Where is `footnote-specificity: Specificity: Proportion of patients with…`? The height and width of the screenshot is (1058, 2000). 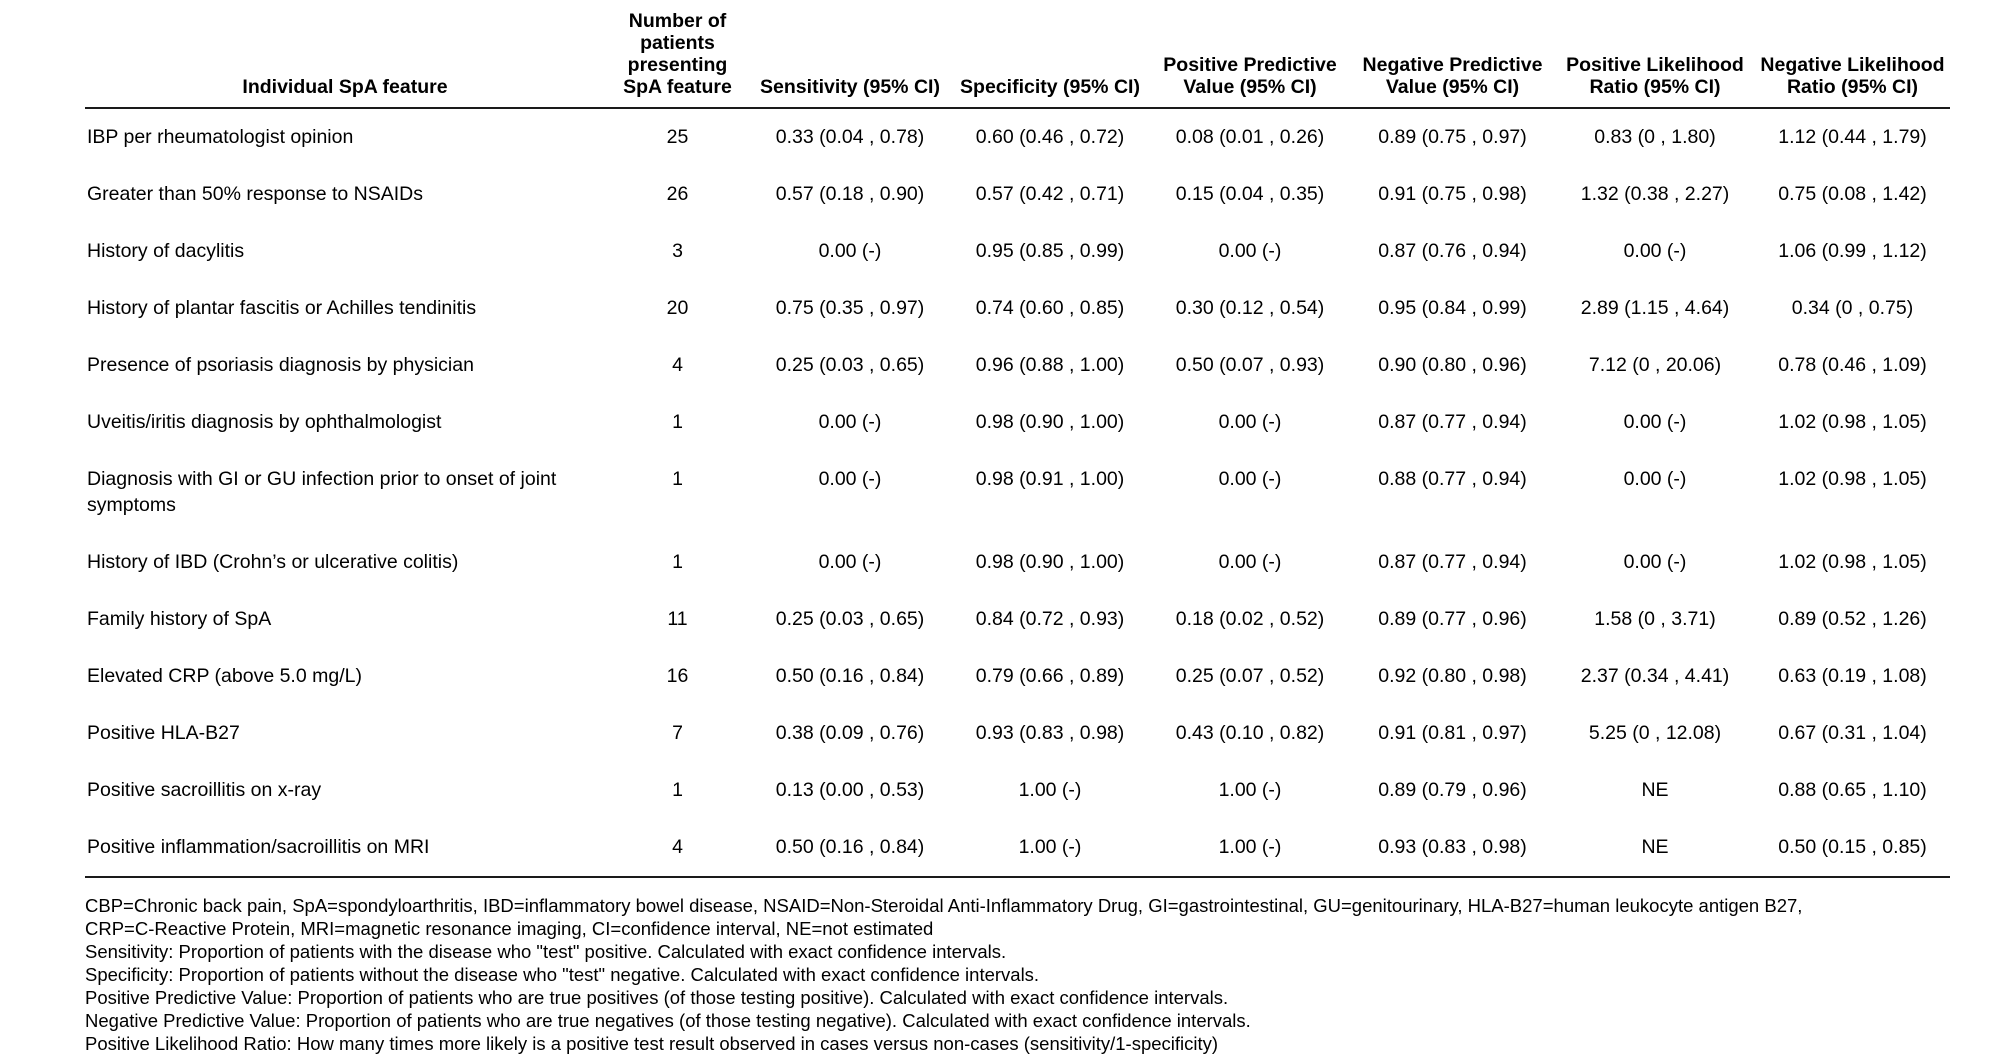
footnote-specificity: Specificity: Proportion of patients with… is located at coordinates (562, 974).